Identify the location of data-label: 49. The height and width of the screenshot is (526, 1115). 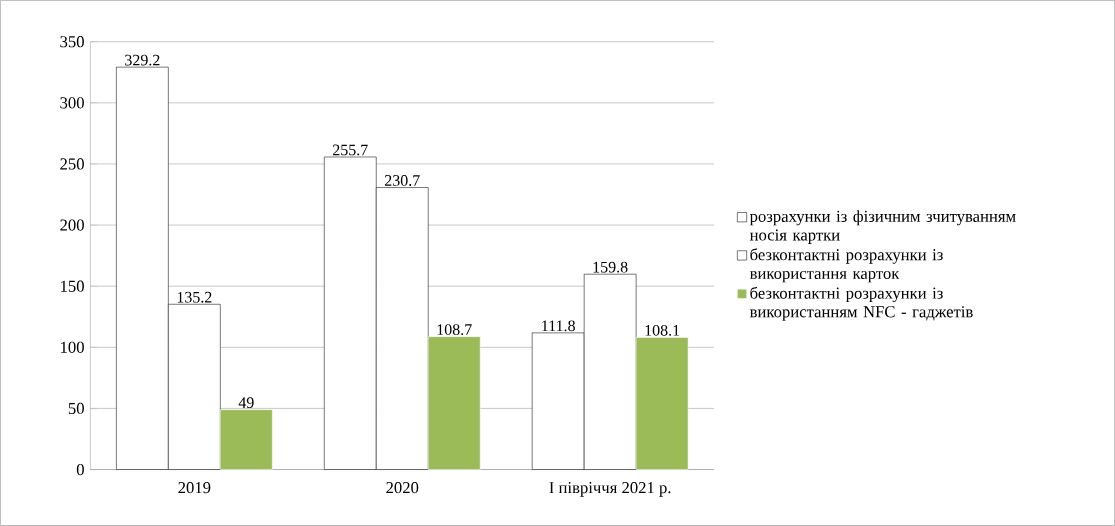
(246, 403).